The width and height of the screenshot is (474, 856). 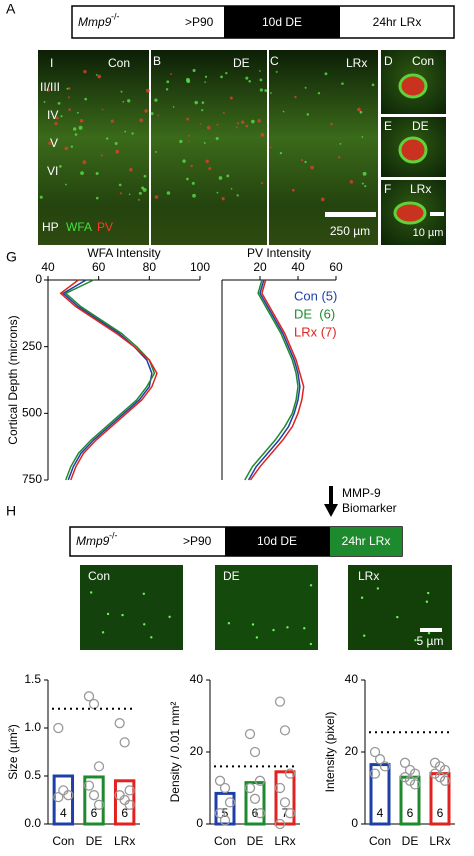 What do you see at coordinates (368, 576) in the screenshot?
I see `condition: LRx` at bounding box center [368, 576].